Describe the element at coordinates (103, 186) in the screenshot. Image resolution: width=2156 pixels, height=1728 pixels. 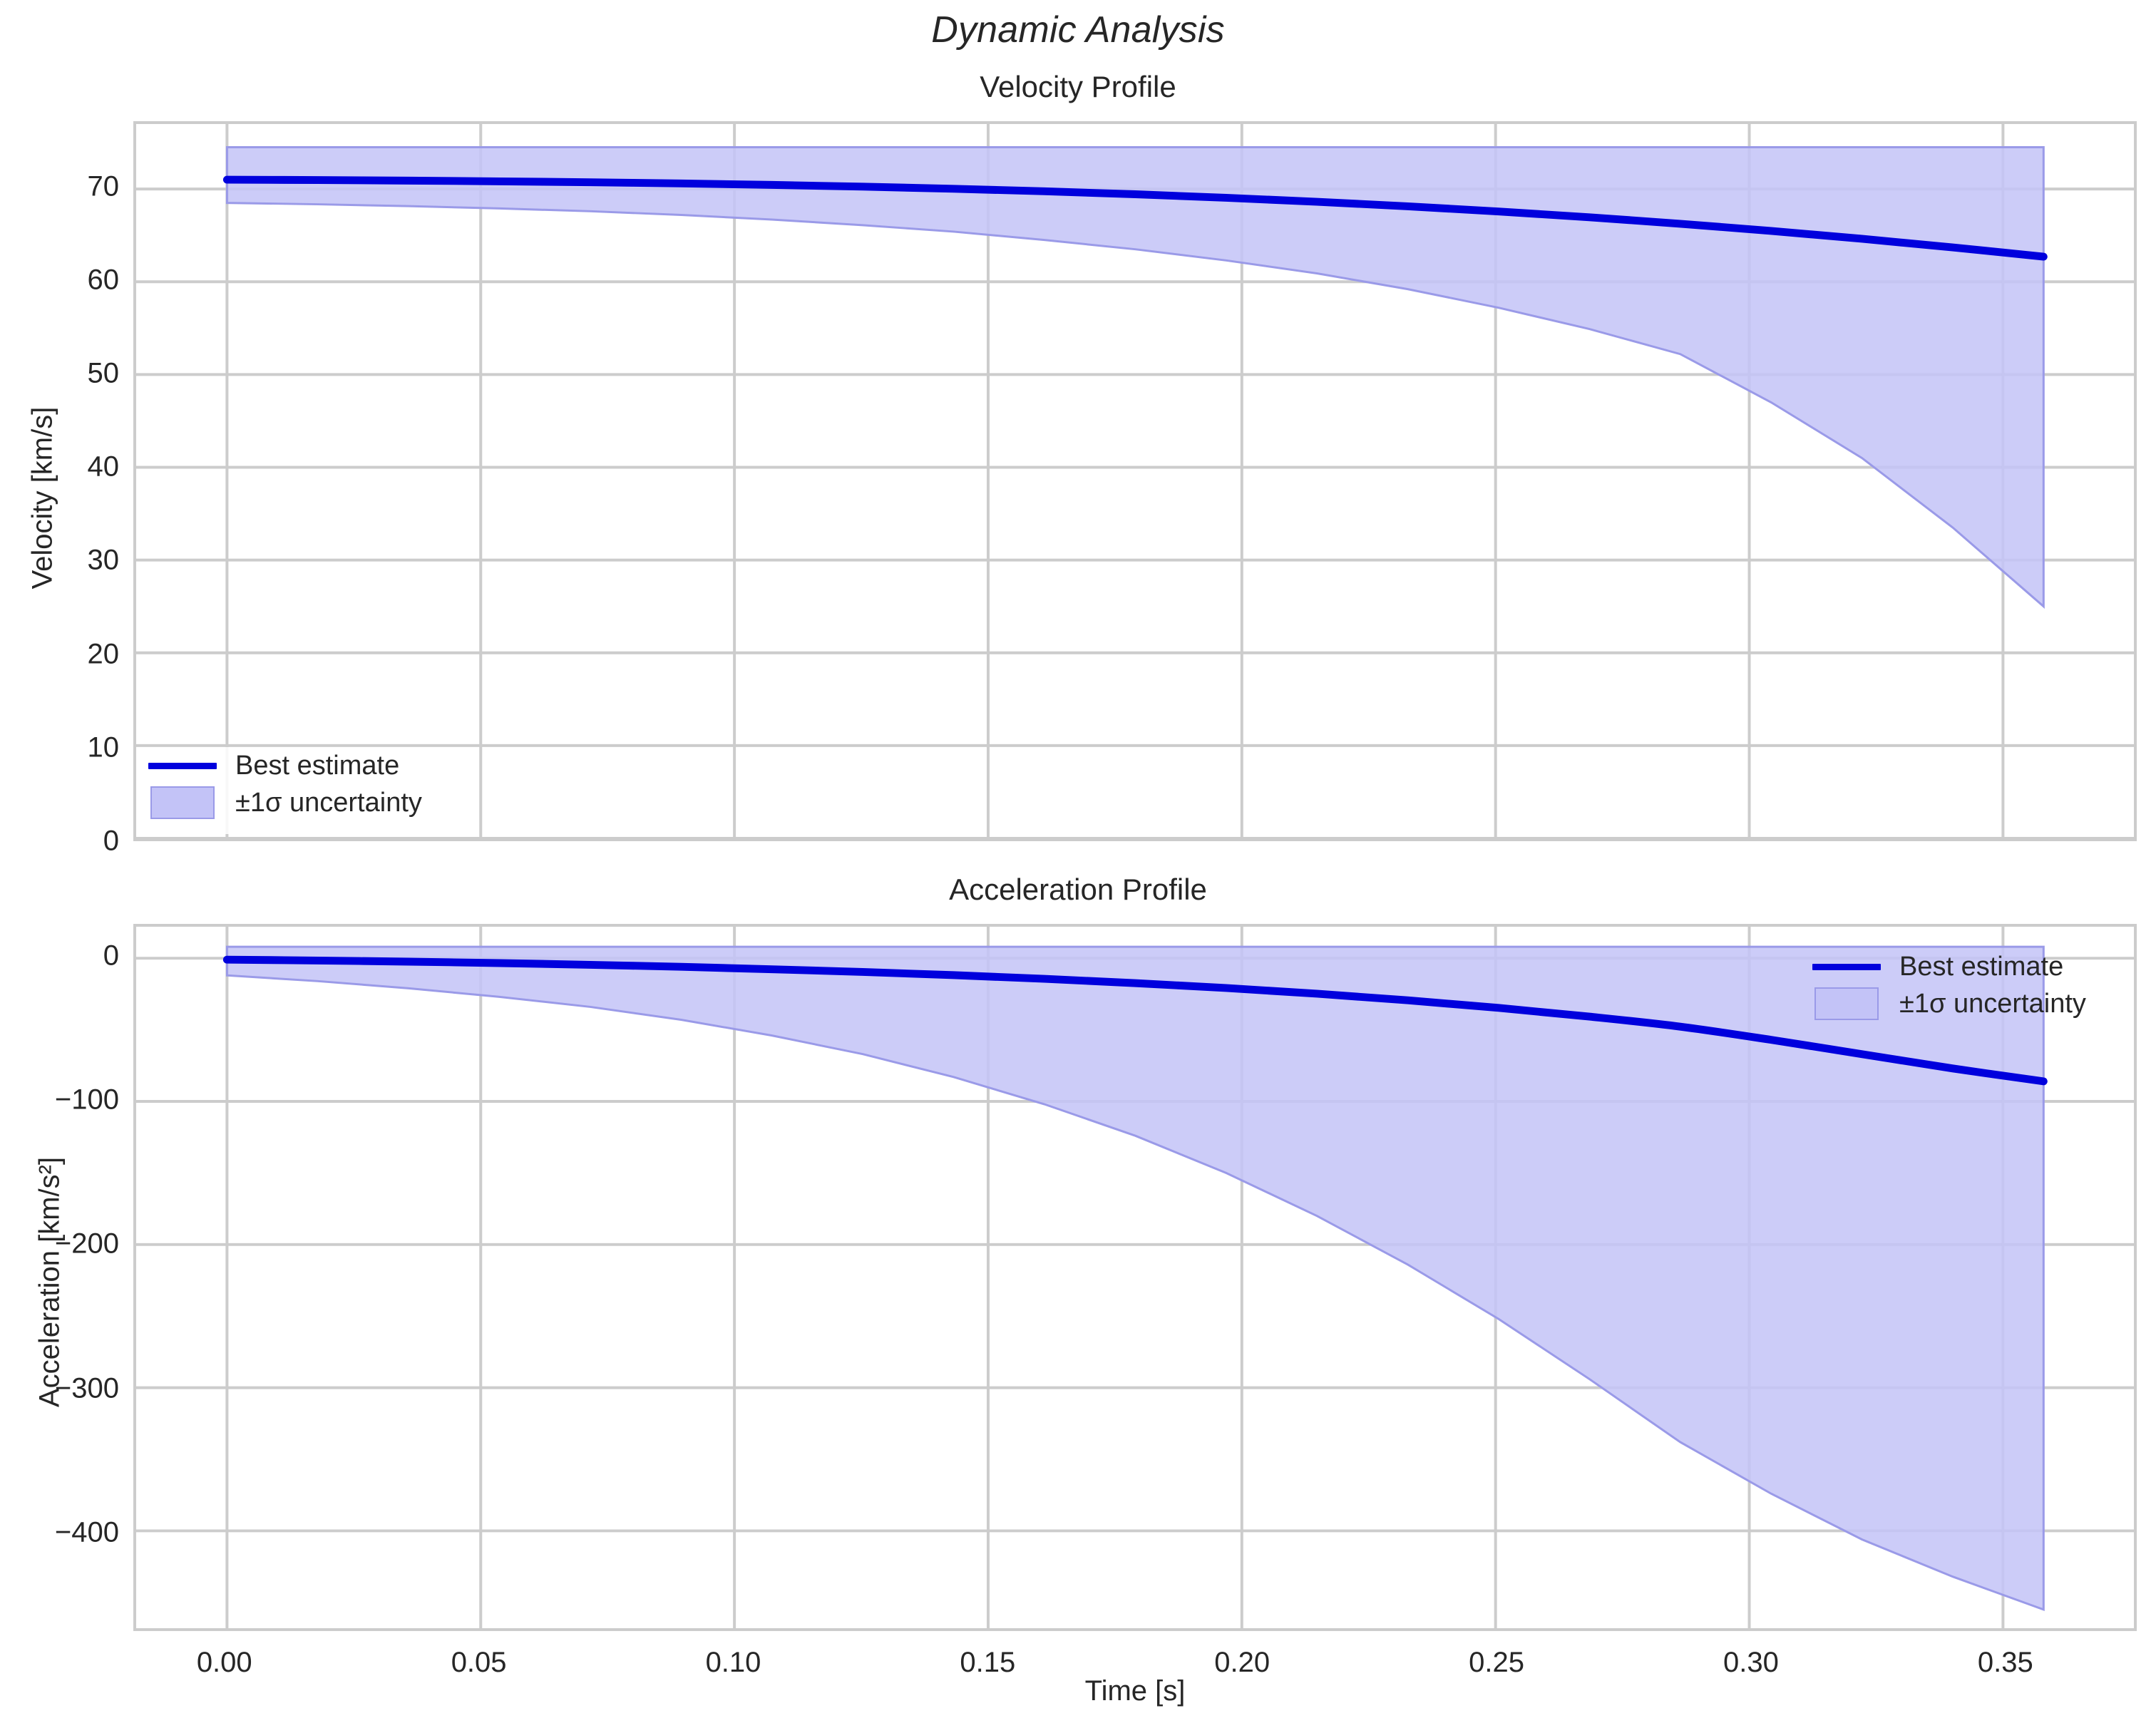
I see `y-tick-label: 70` at that location.